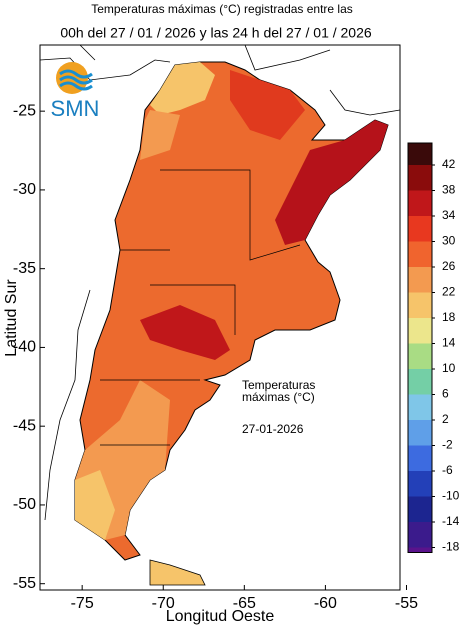 This screenshot has width=460, height=633. I want to click on colorbar-frame, so click(420, 347).